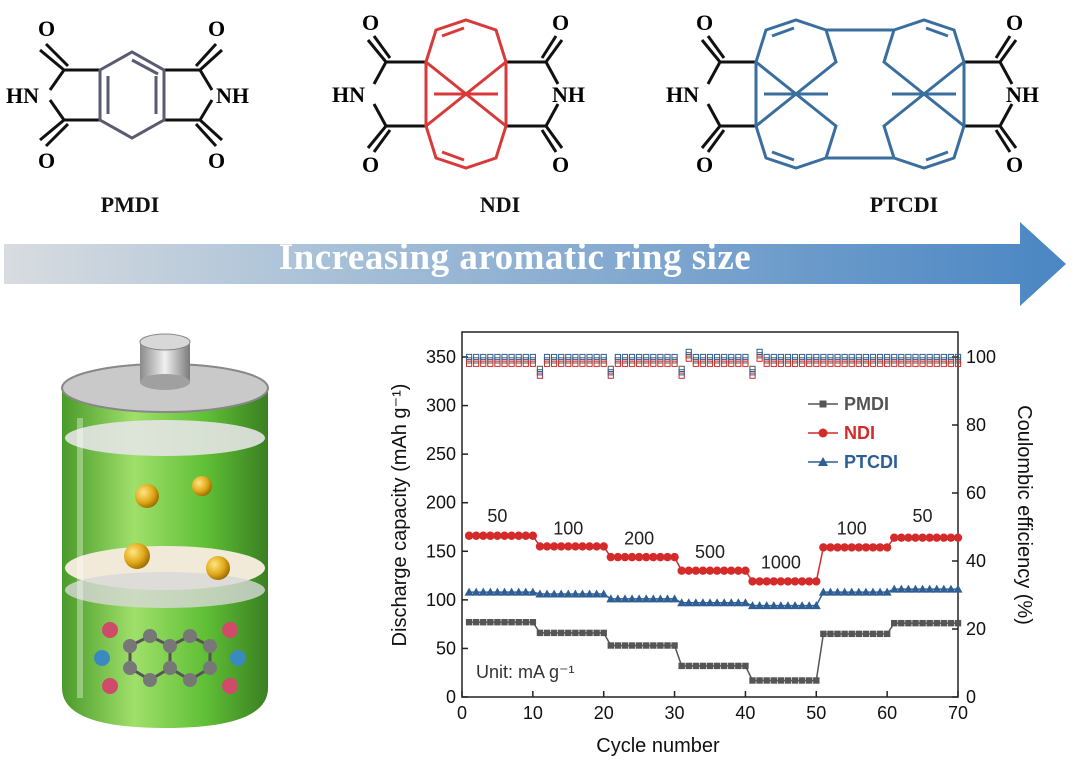 This screenshot has width=1080, height=783. I want to click on rate-label: 500, so click(710, 552).